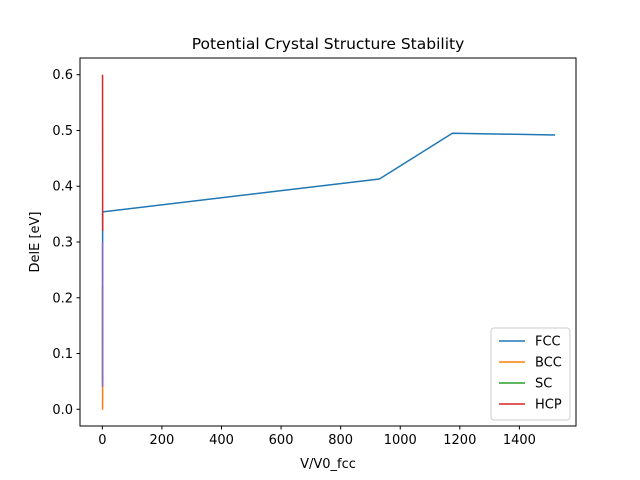 This screenshot has width=640, height=480. I want to click on legend-box, so click(530, 374).